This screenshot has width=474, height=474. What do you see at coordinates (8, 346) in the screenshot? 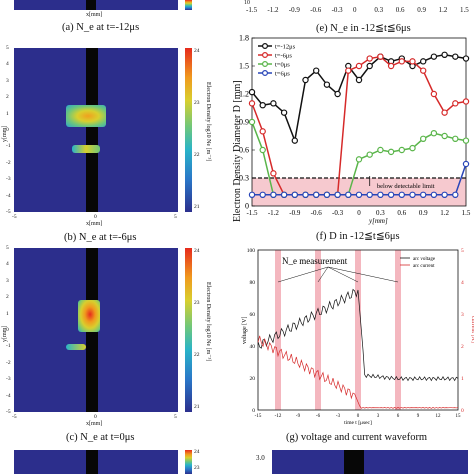
I see `ytick: -1` at bounding box center [8, 346].